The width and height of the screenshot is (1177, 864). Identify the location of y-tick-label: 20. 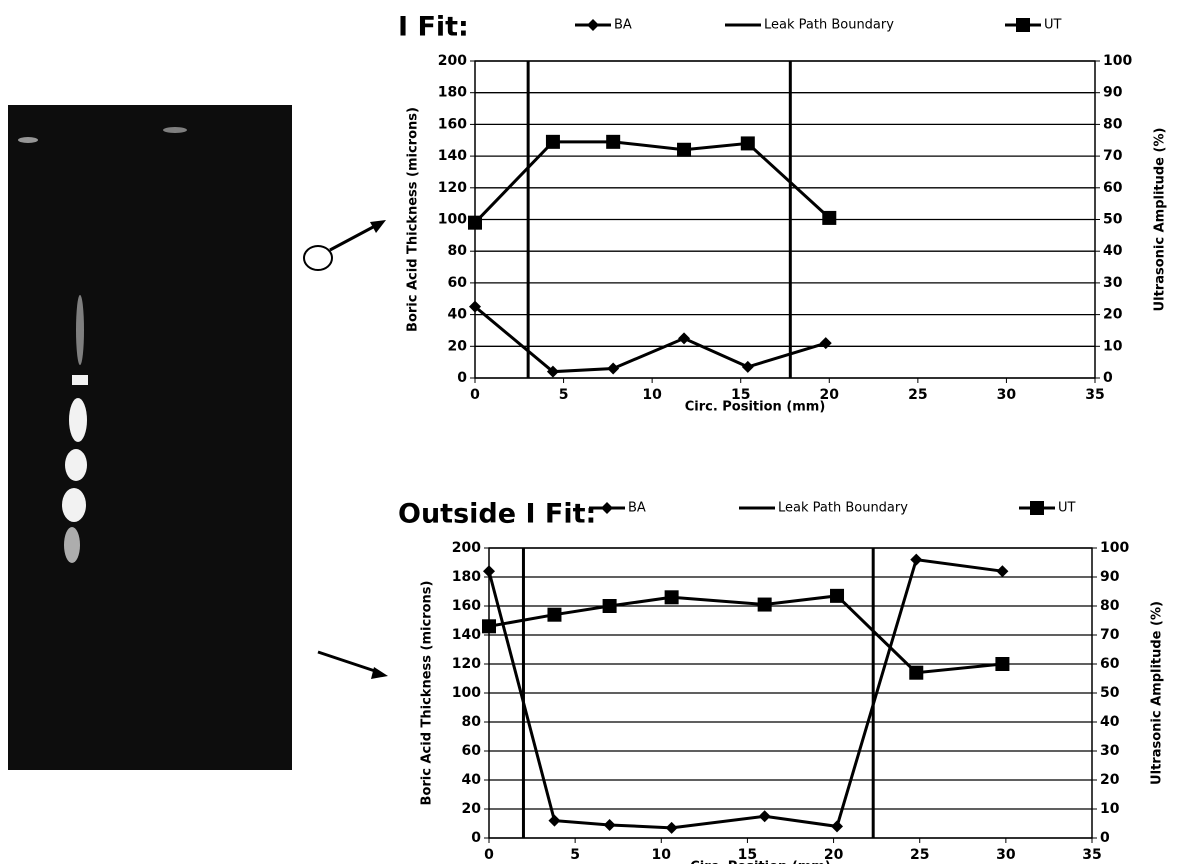
(458, 346).